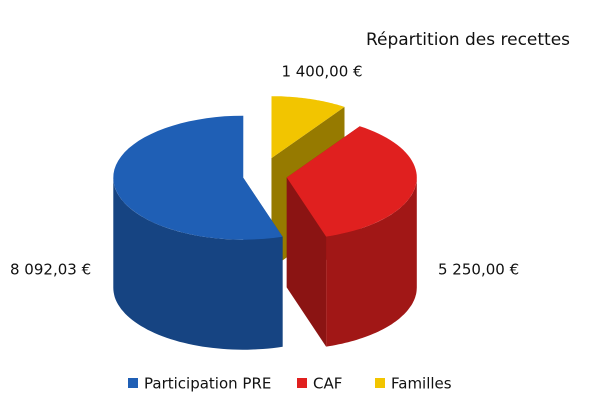 The height and width of the screenshot is (401, 590). What do you see at coordinates (478, 270) in the screenshot?
I see `value-label: 5 250,00 €` at bounding box center [478, 270].